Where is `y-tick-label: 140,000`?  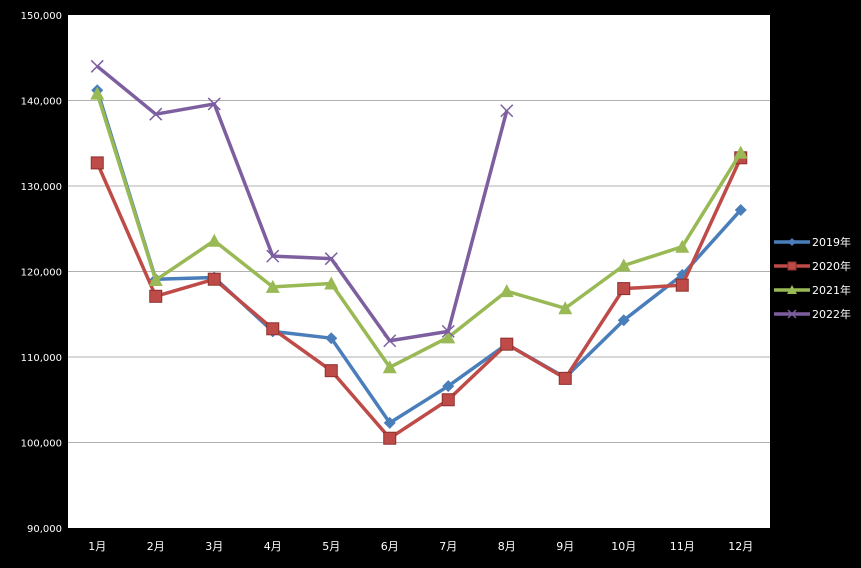 y-tick-label: 140,000 is located at coordinates (41, 102).